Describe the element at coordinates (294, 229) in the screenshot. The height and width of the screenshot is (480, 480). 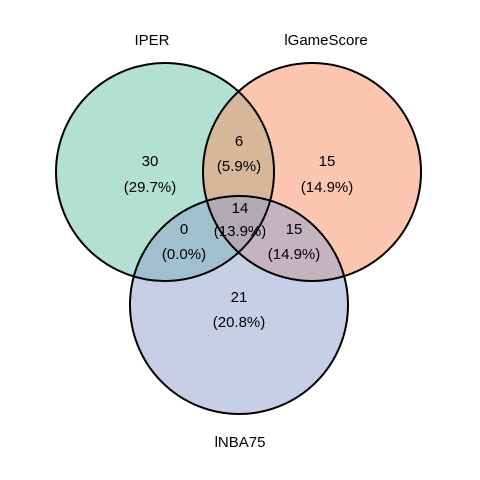
I see `region-count-gamescore-nba75: 15` at that location.